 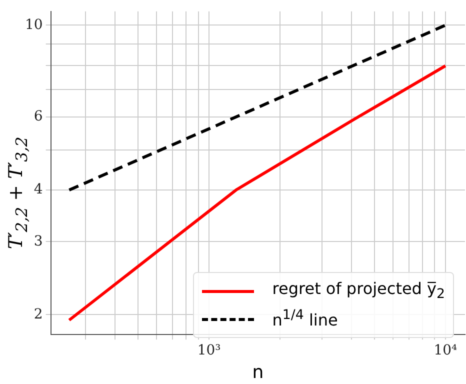 I want to click on y-tick-label: 6, so click(x=38, y=116).